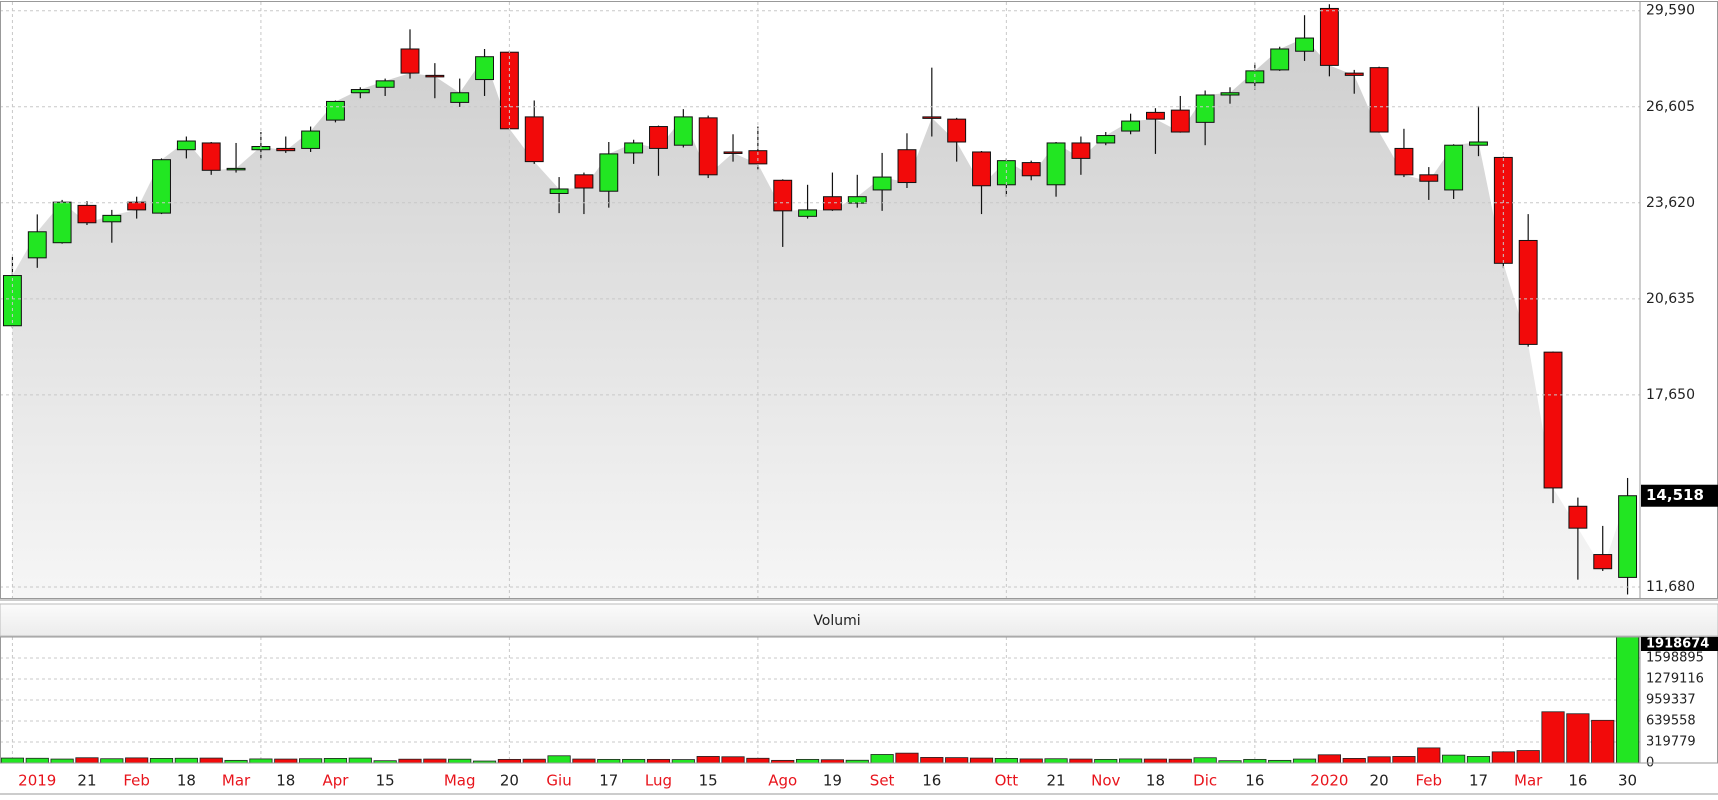 Image resolution: width=1718 pixels, height=800 pixels. What do you see at coordinates (1670, 587) in the screenshot?
I see `y-tick-label: 11,680` at bounding box center [1670, 587].